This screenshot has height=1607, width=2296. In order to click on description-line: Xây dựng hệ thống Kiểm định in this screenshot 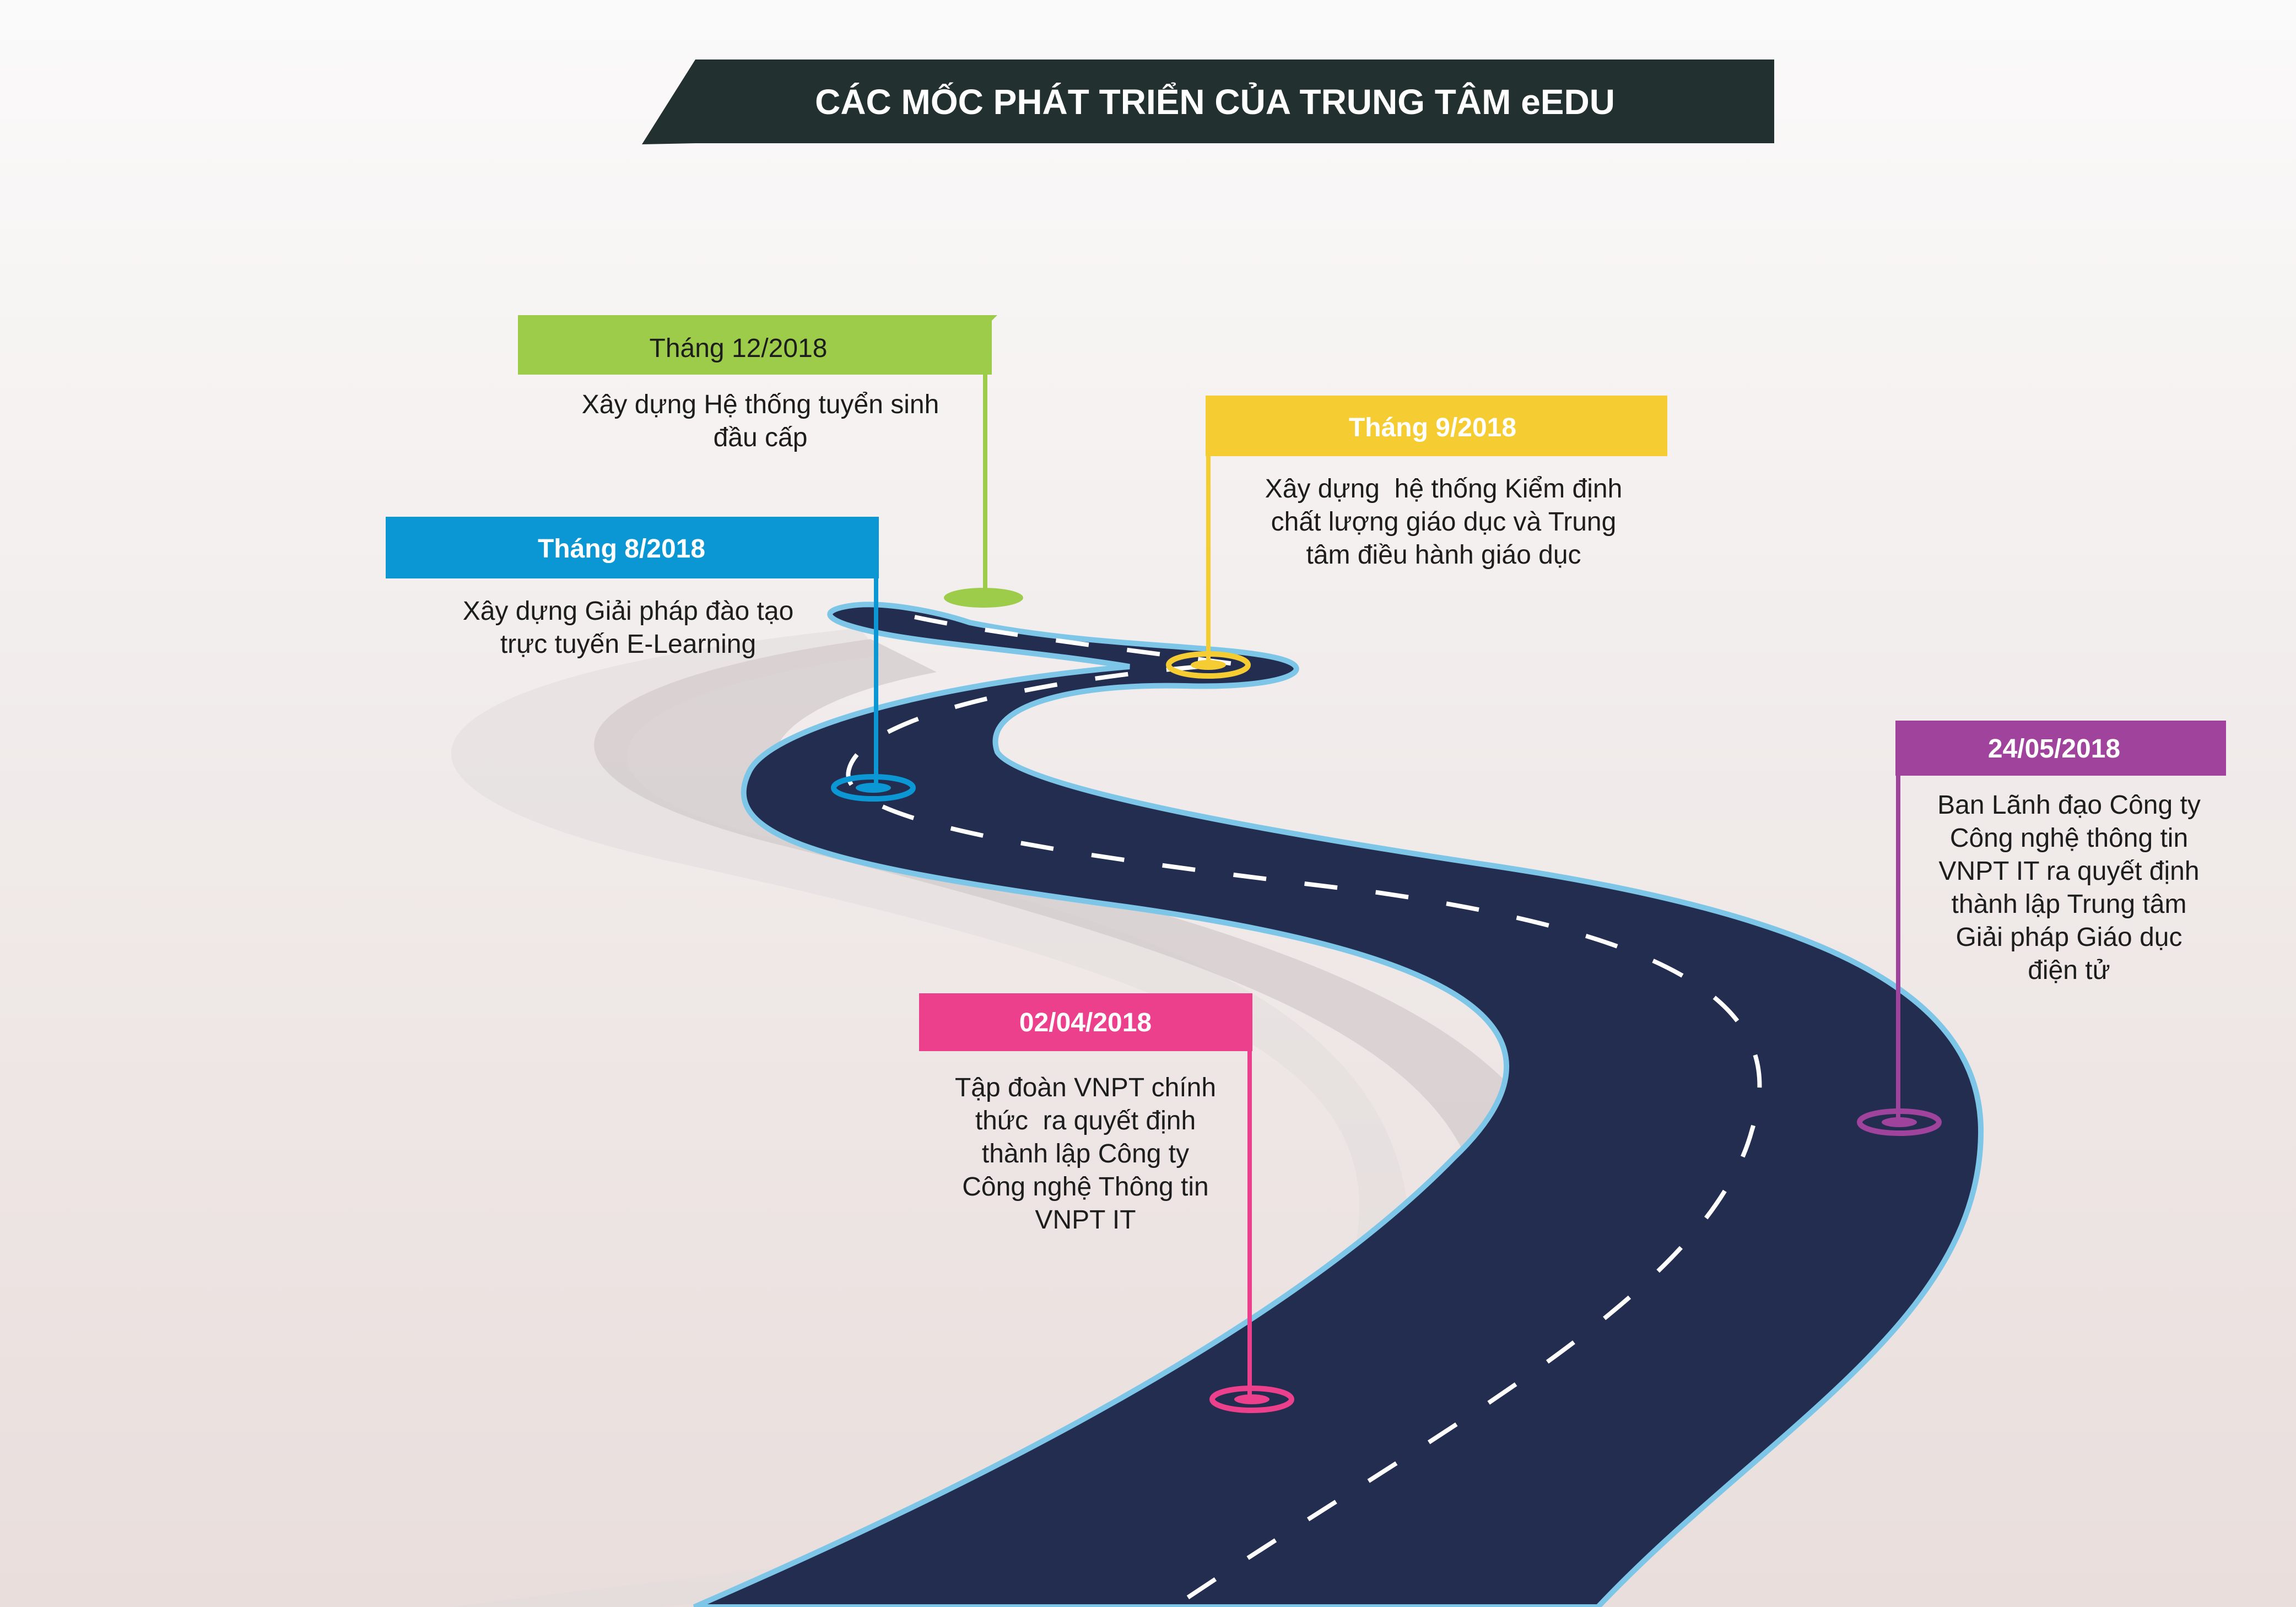, I will do `click(1444, 489)`.